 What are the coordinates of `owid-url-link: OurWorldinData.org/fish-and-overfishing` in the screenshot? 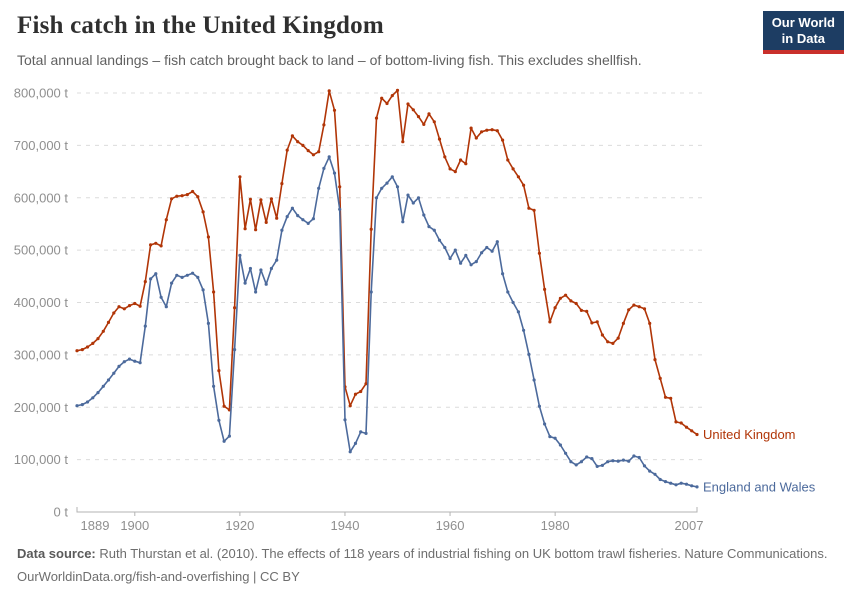 It's located at (133, 576).